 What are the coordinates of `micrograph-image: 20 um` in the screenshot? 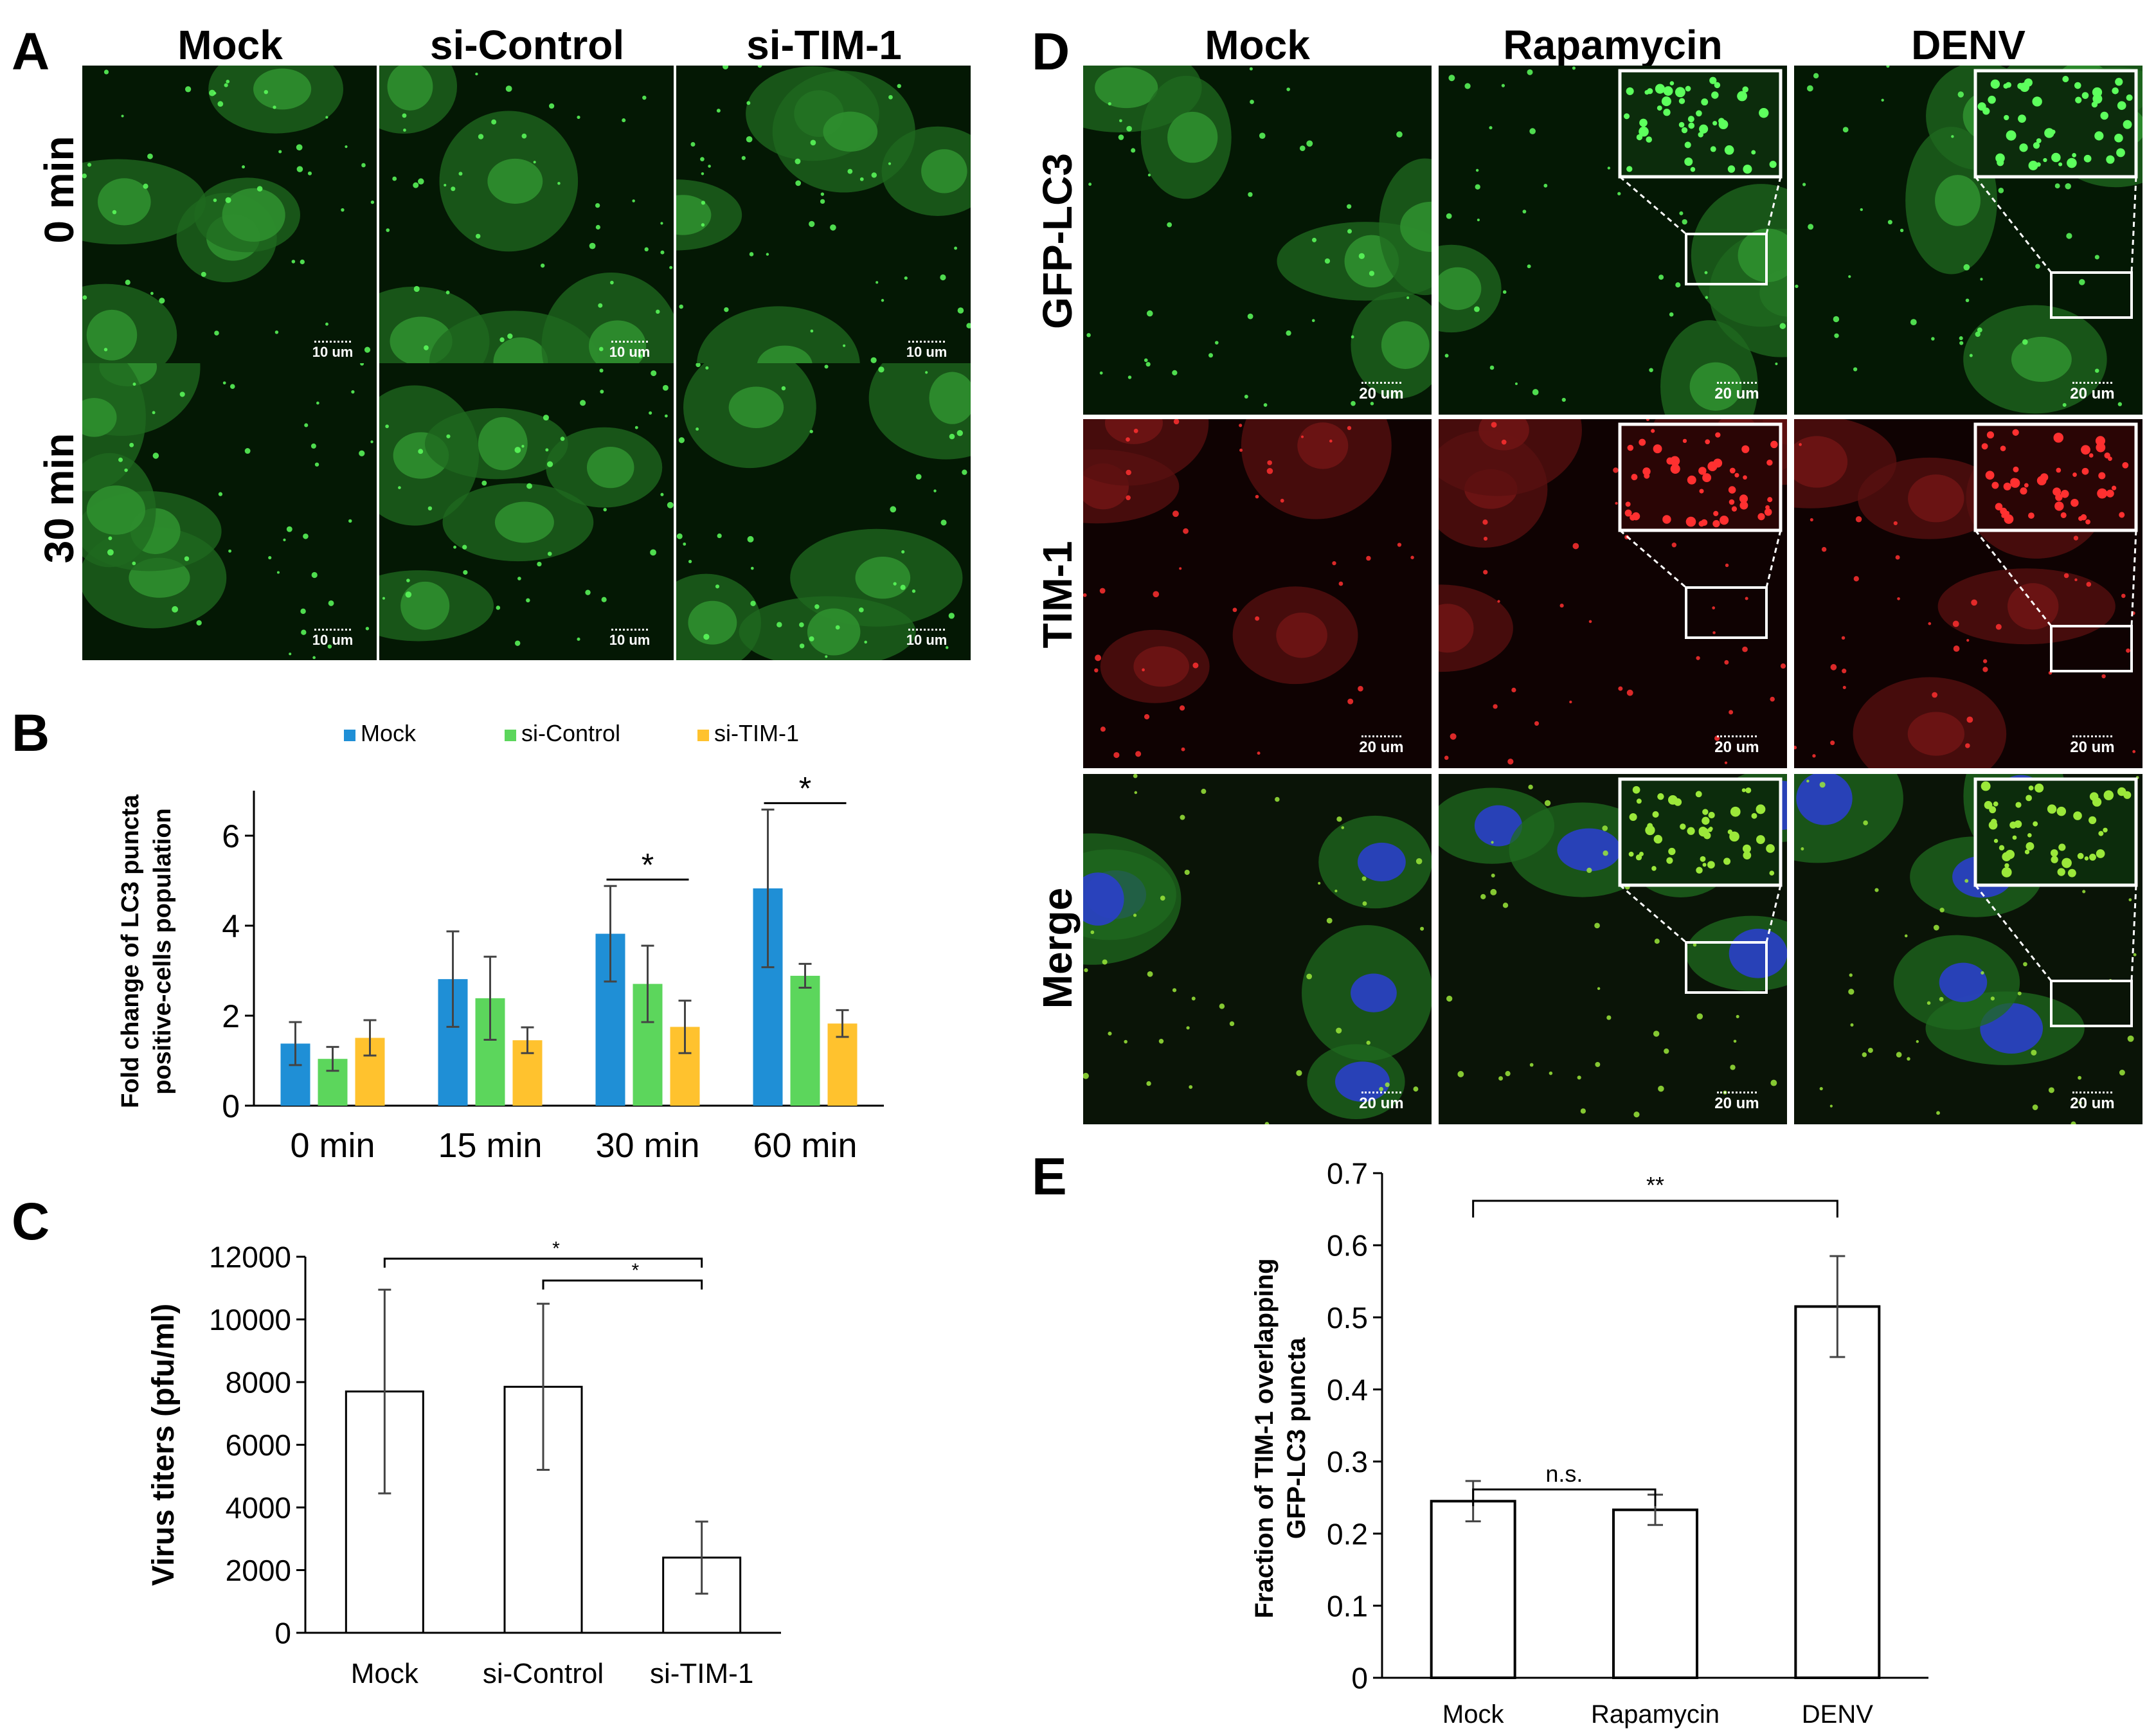 It's located at (1257, 949).